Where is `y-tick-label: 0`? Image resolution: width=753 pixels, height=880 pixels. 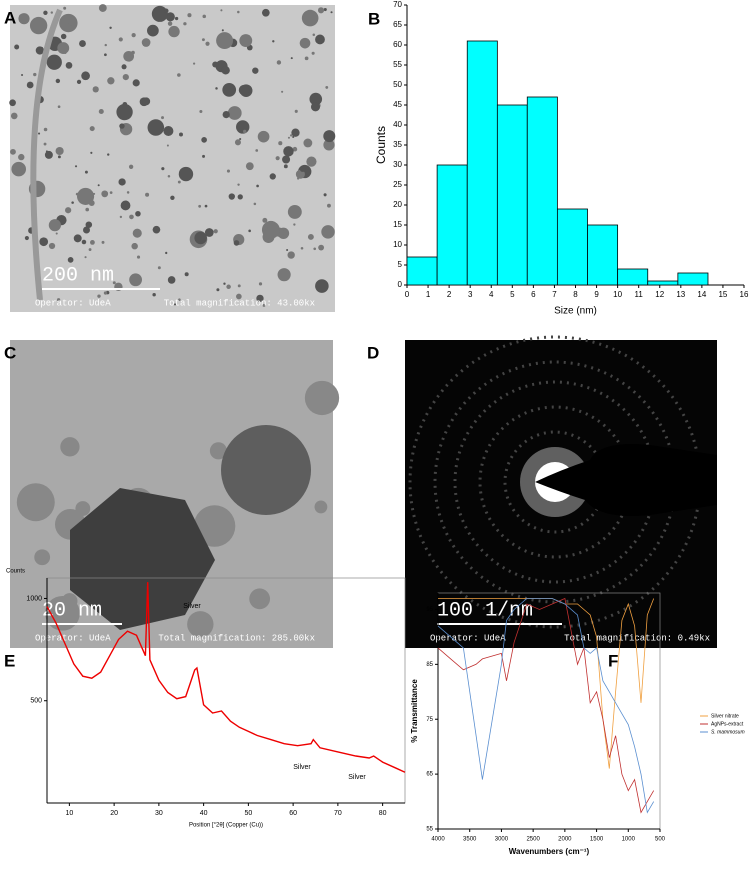 y-tick-label: 0 is located at coordinates (400, 284).